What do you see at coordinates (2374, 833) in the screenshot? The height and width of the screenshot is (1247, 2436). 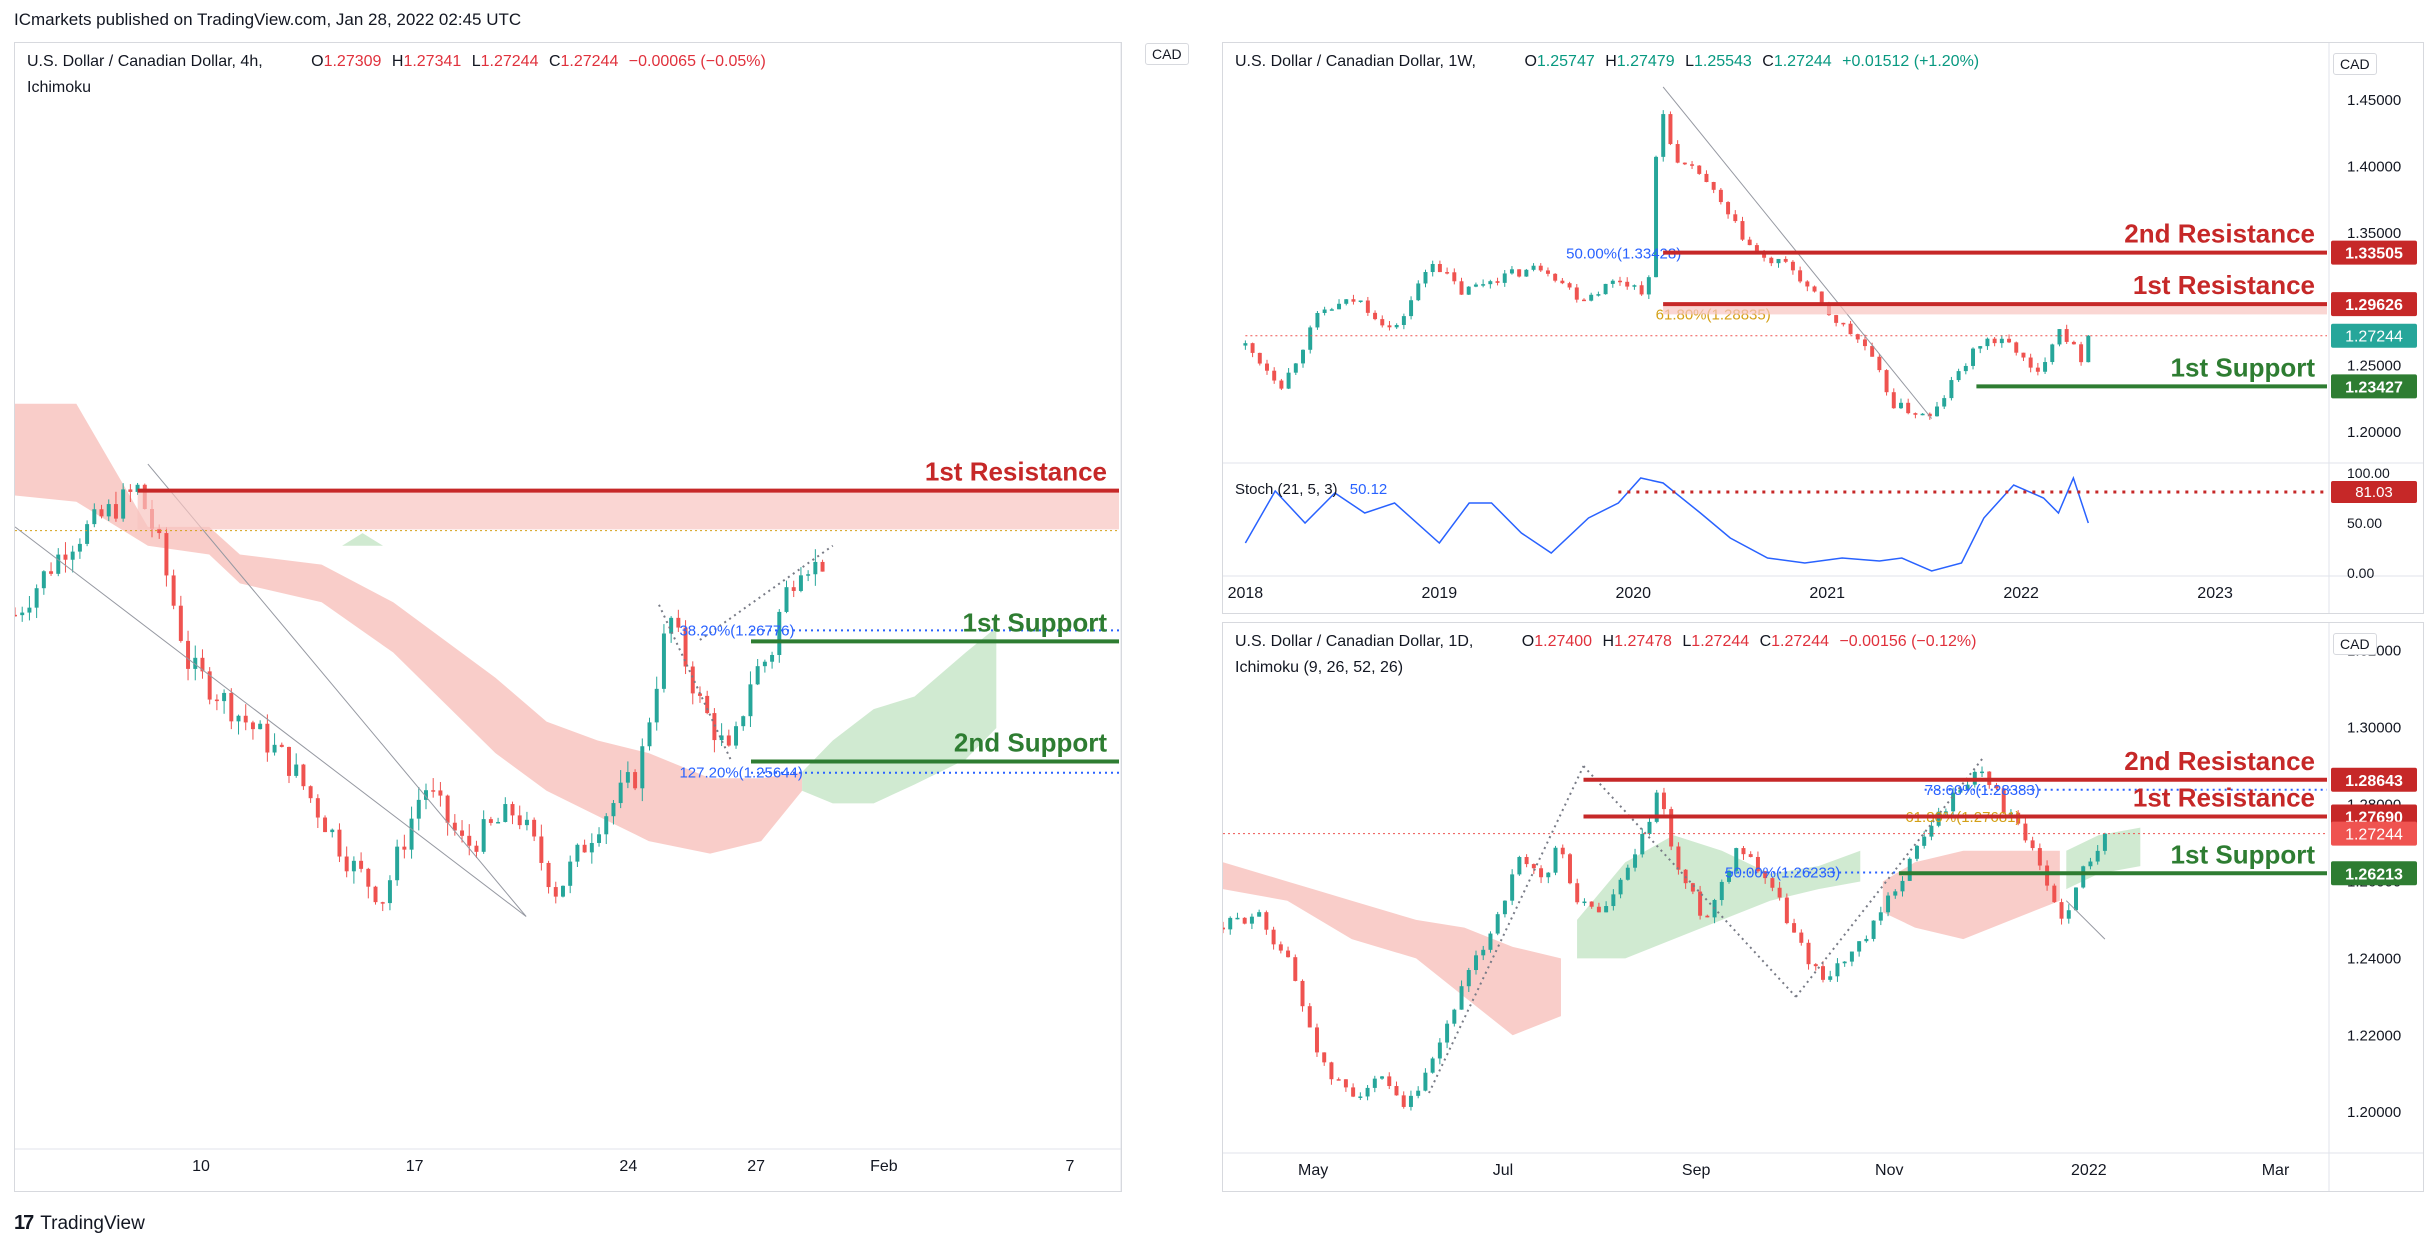 I see `current-price-badge` at bounding box center [2374, 833].